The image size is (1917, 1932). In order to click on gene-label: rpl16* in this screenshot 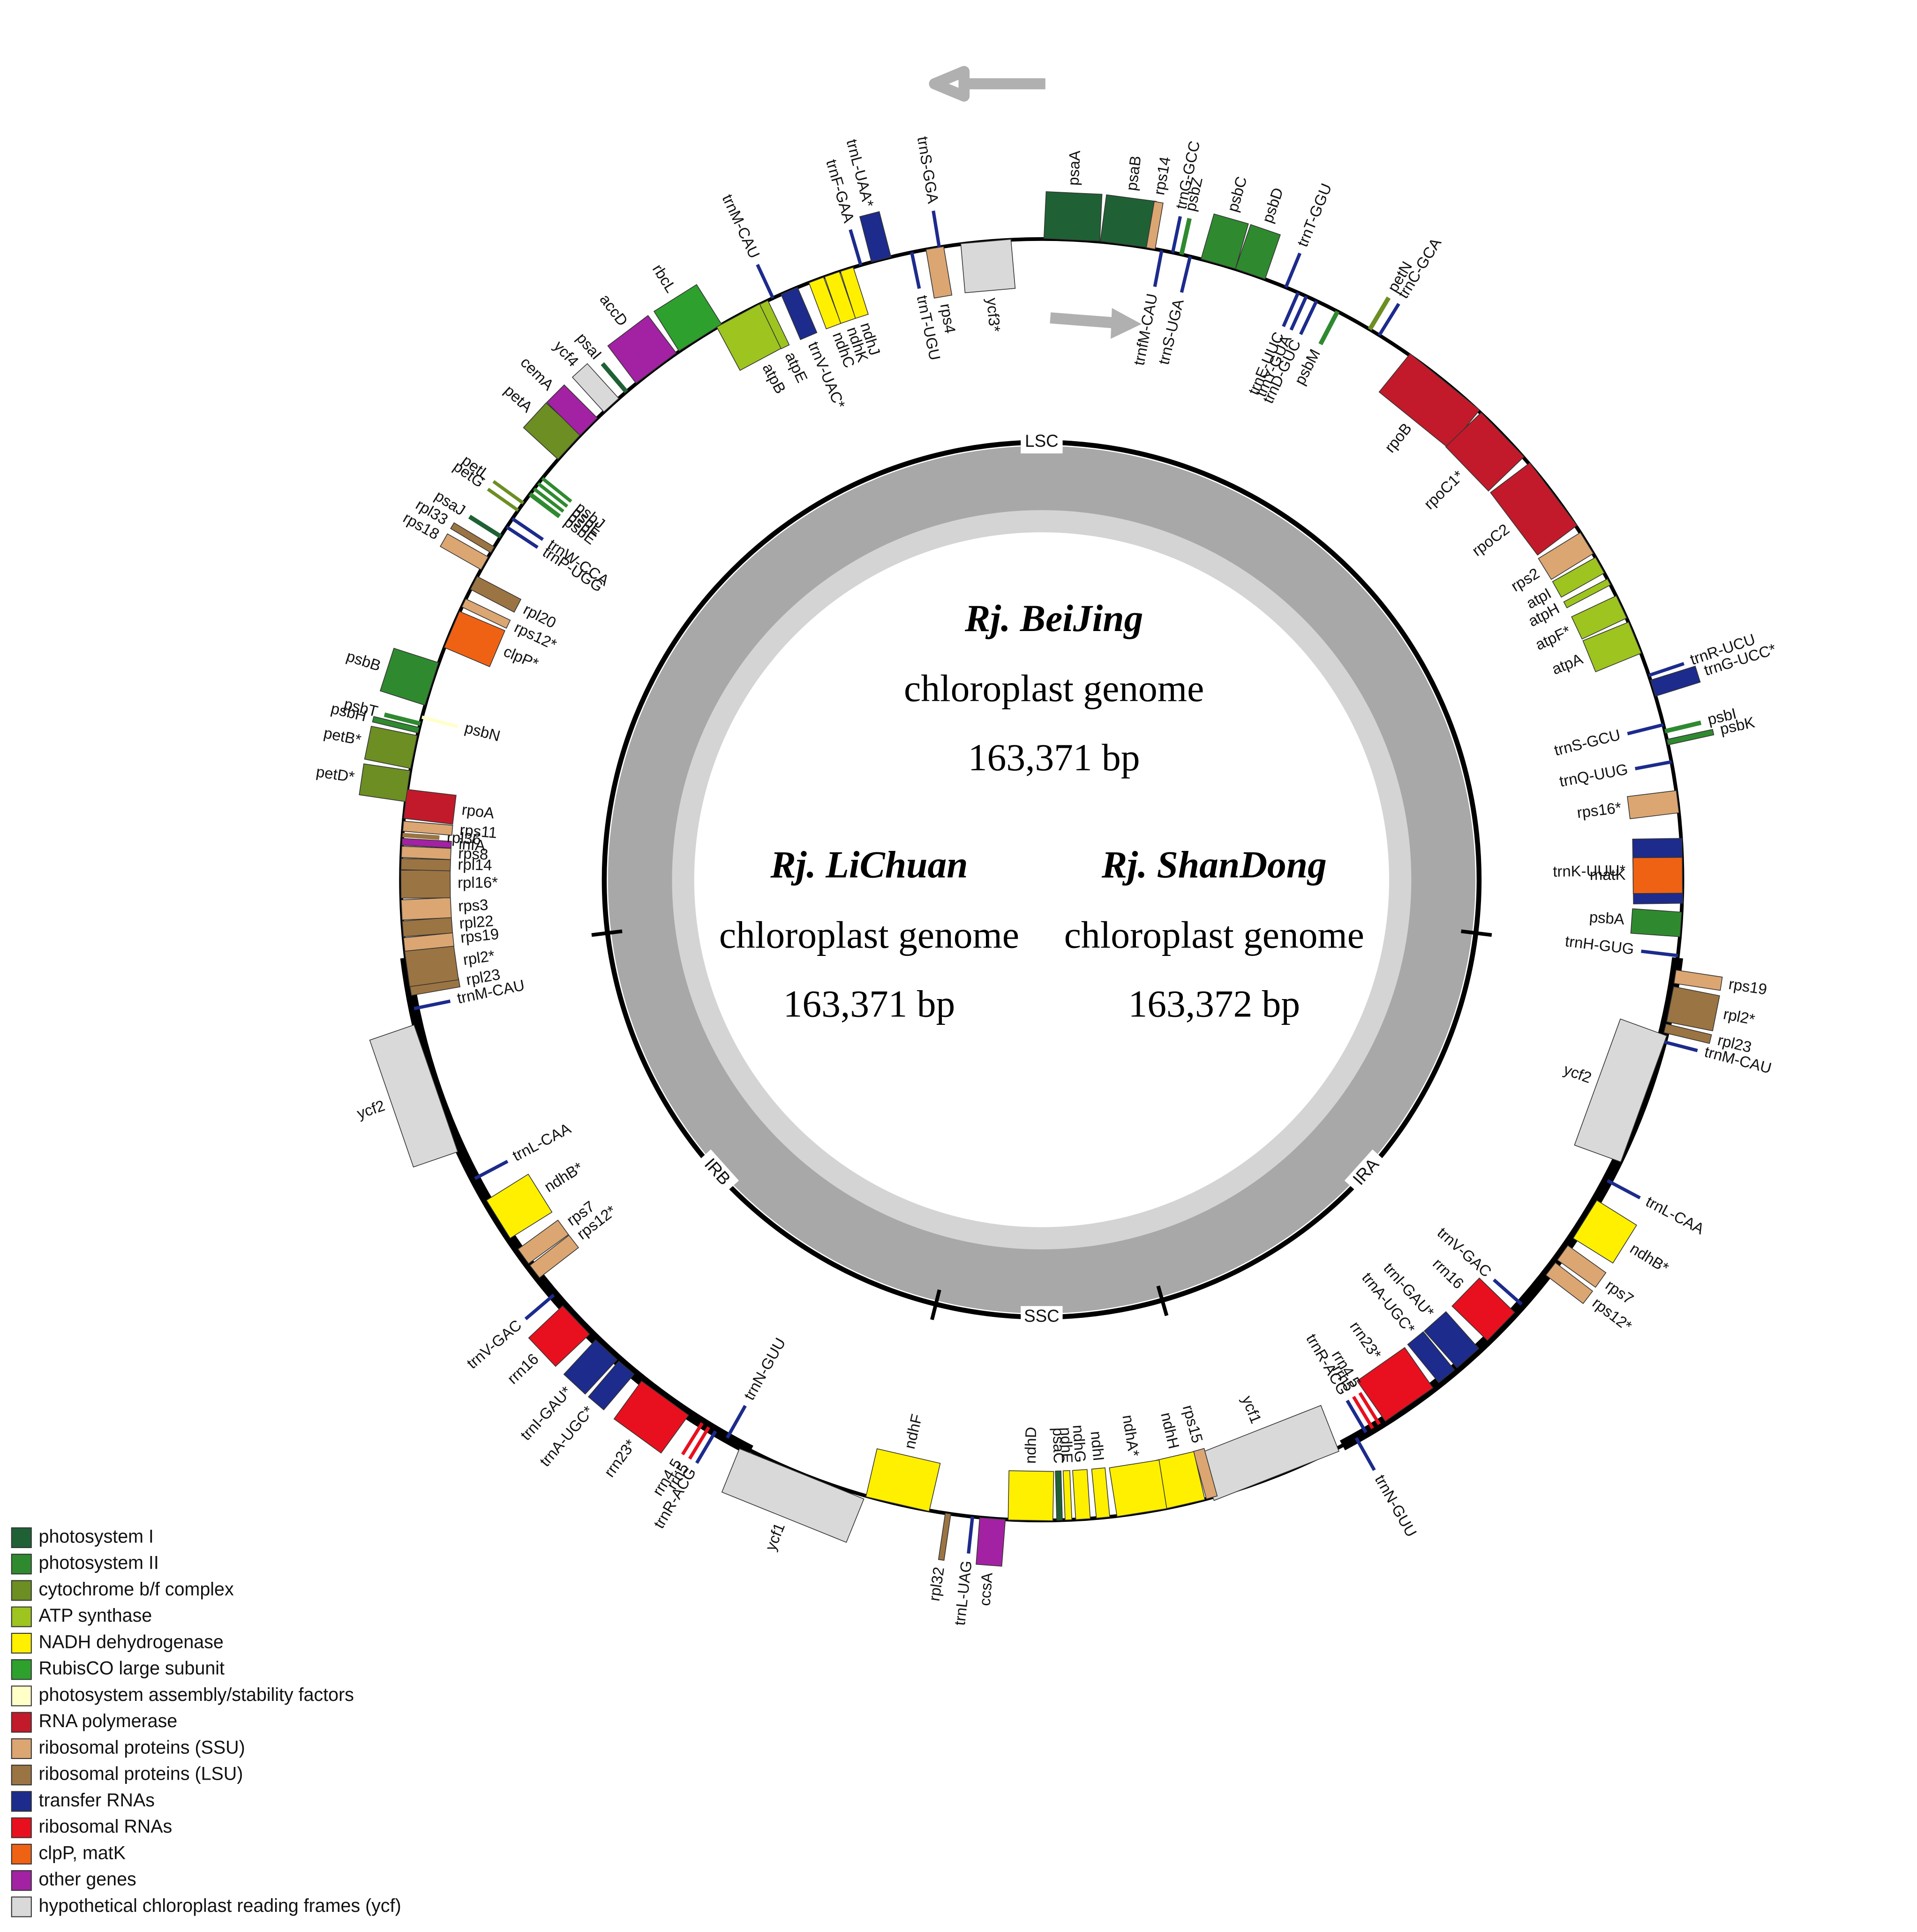, I will do `click(478, 882)`.